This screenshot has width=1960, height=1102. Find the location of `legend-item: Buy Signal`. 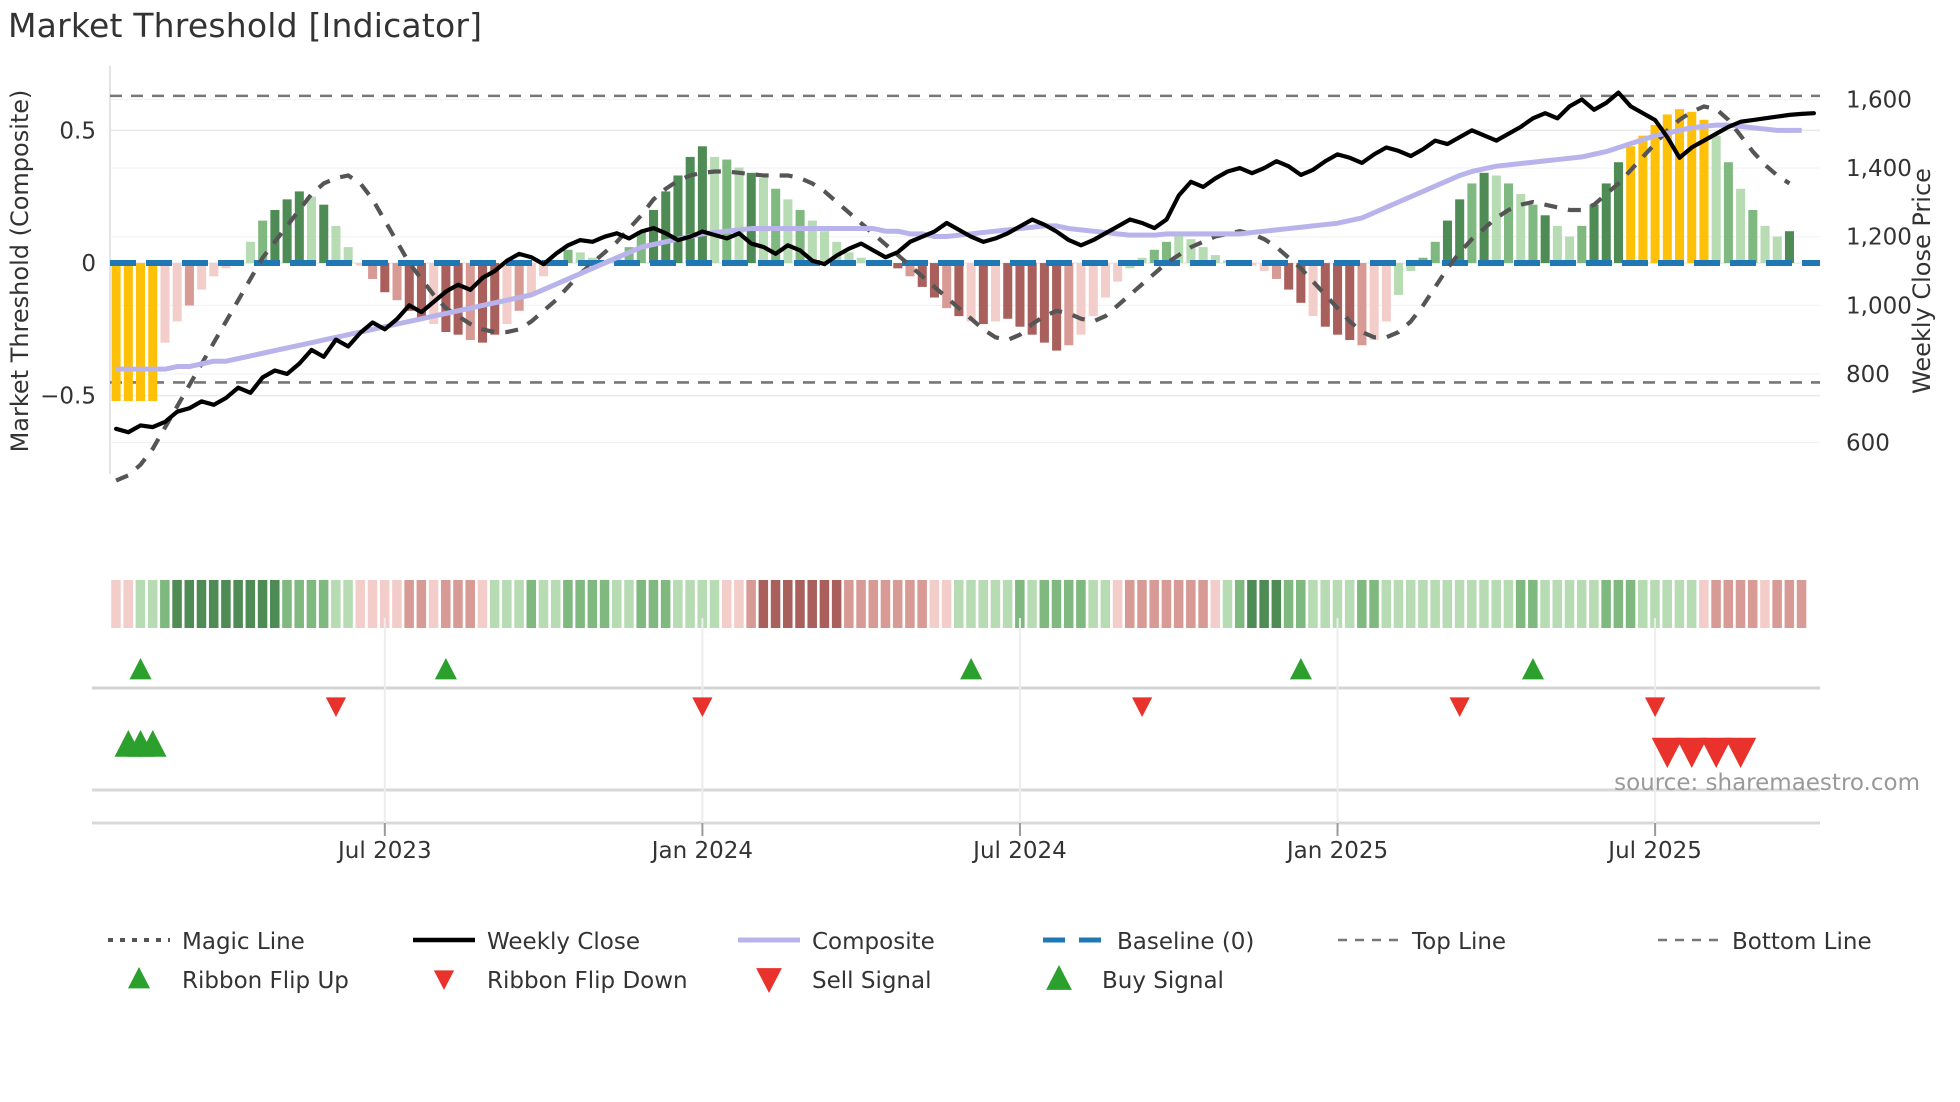

legend-item: Buy Signal is located at coordinates (1135, 979).